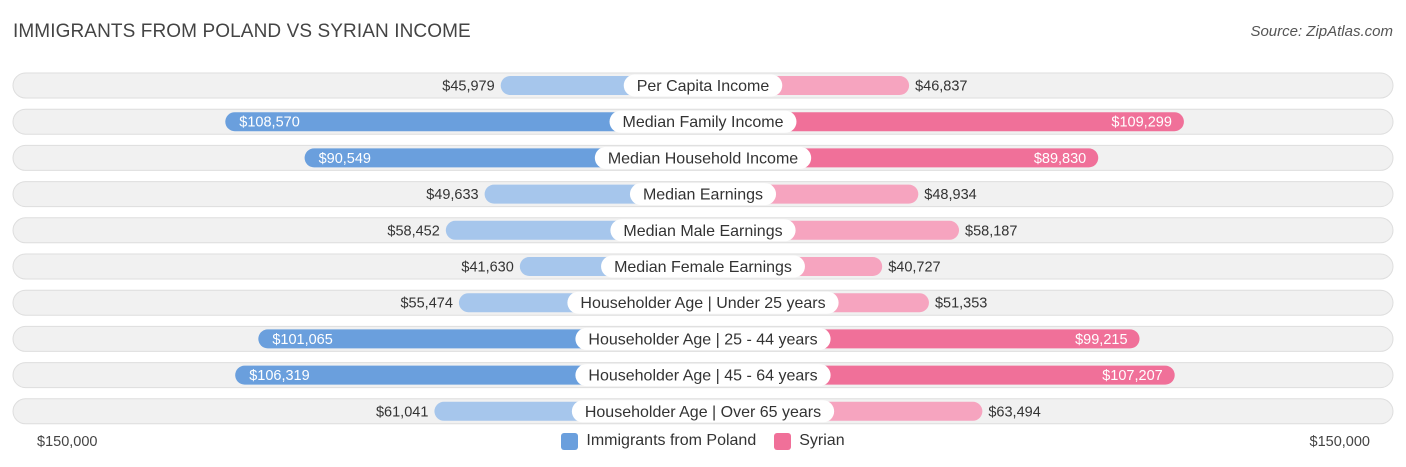  What do you see at coordinates (570, 441) in the screenshot?
I see `legend-swatch-poland` at bounding box center [570, 441].